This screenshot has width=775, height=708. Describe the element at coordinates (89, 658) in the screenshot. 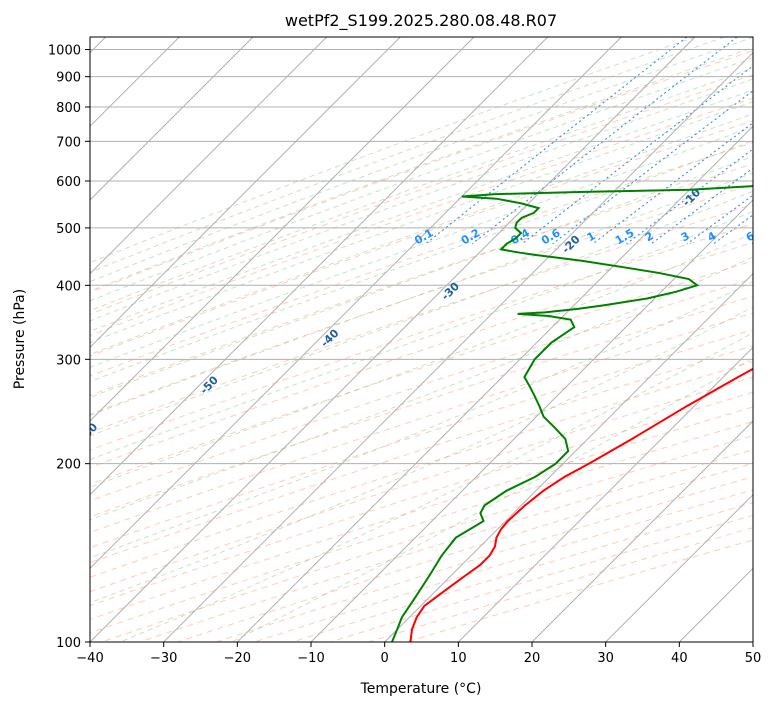

I see `x-tick-label: −40` at that location.